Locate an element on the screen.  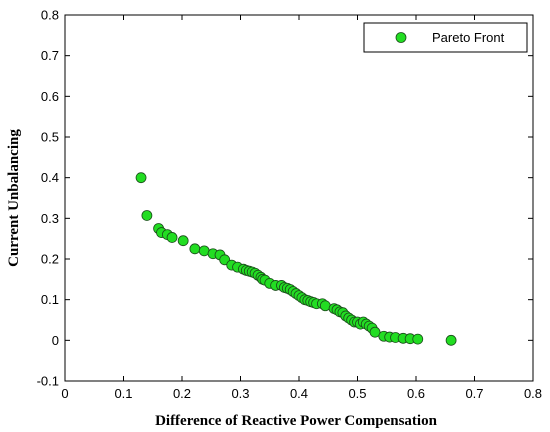
x-tick-label: 0.1 is located at coordinates (123, 393).